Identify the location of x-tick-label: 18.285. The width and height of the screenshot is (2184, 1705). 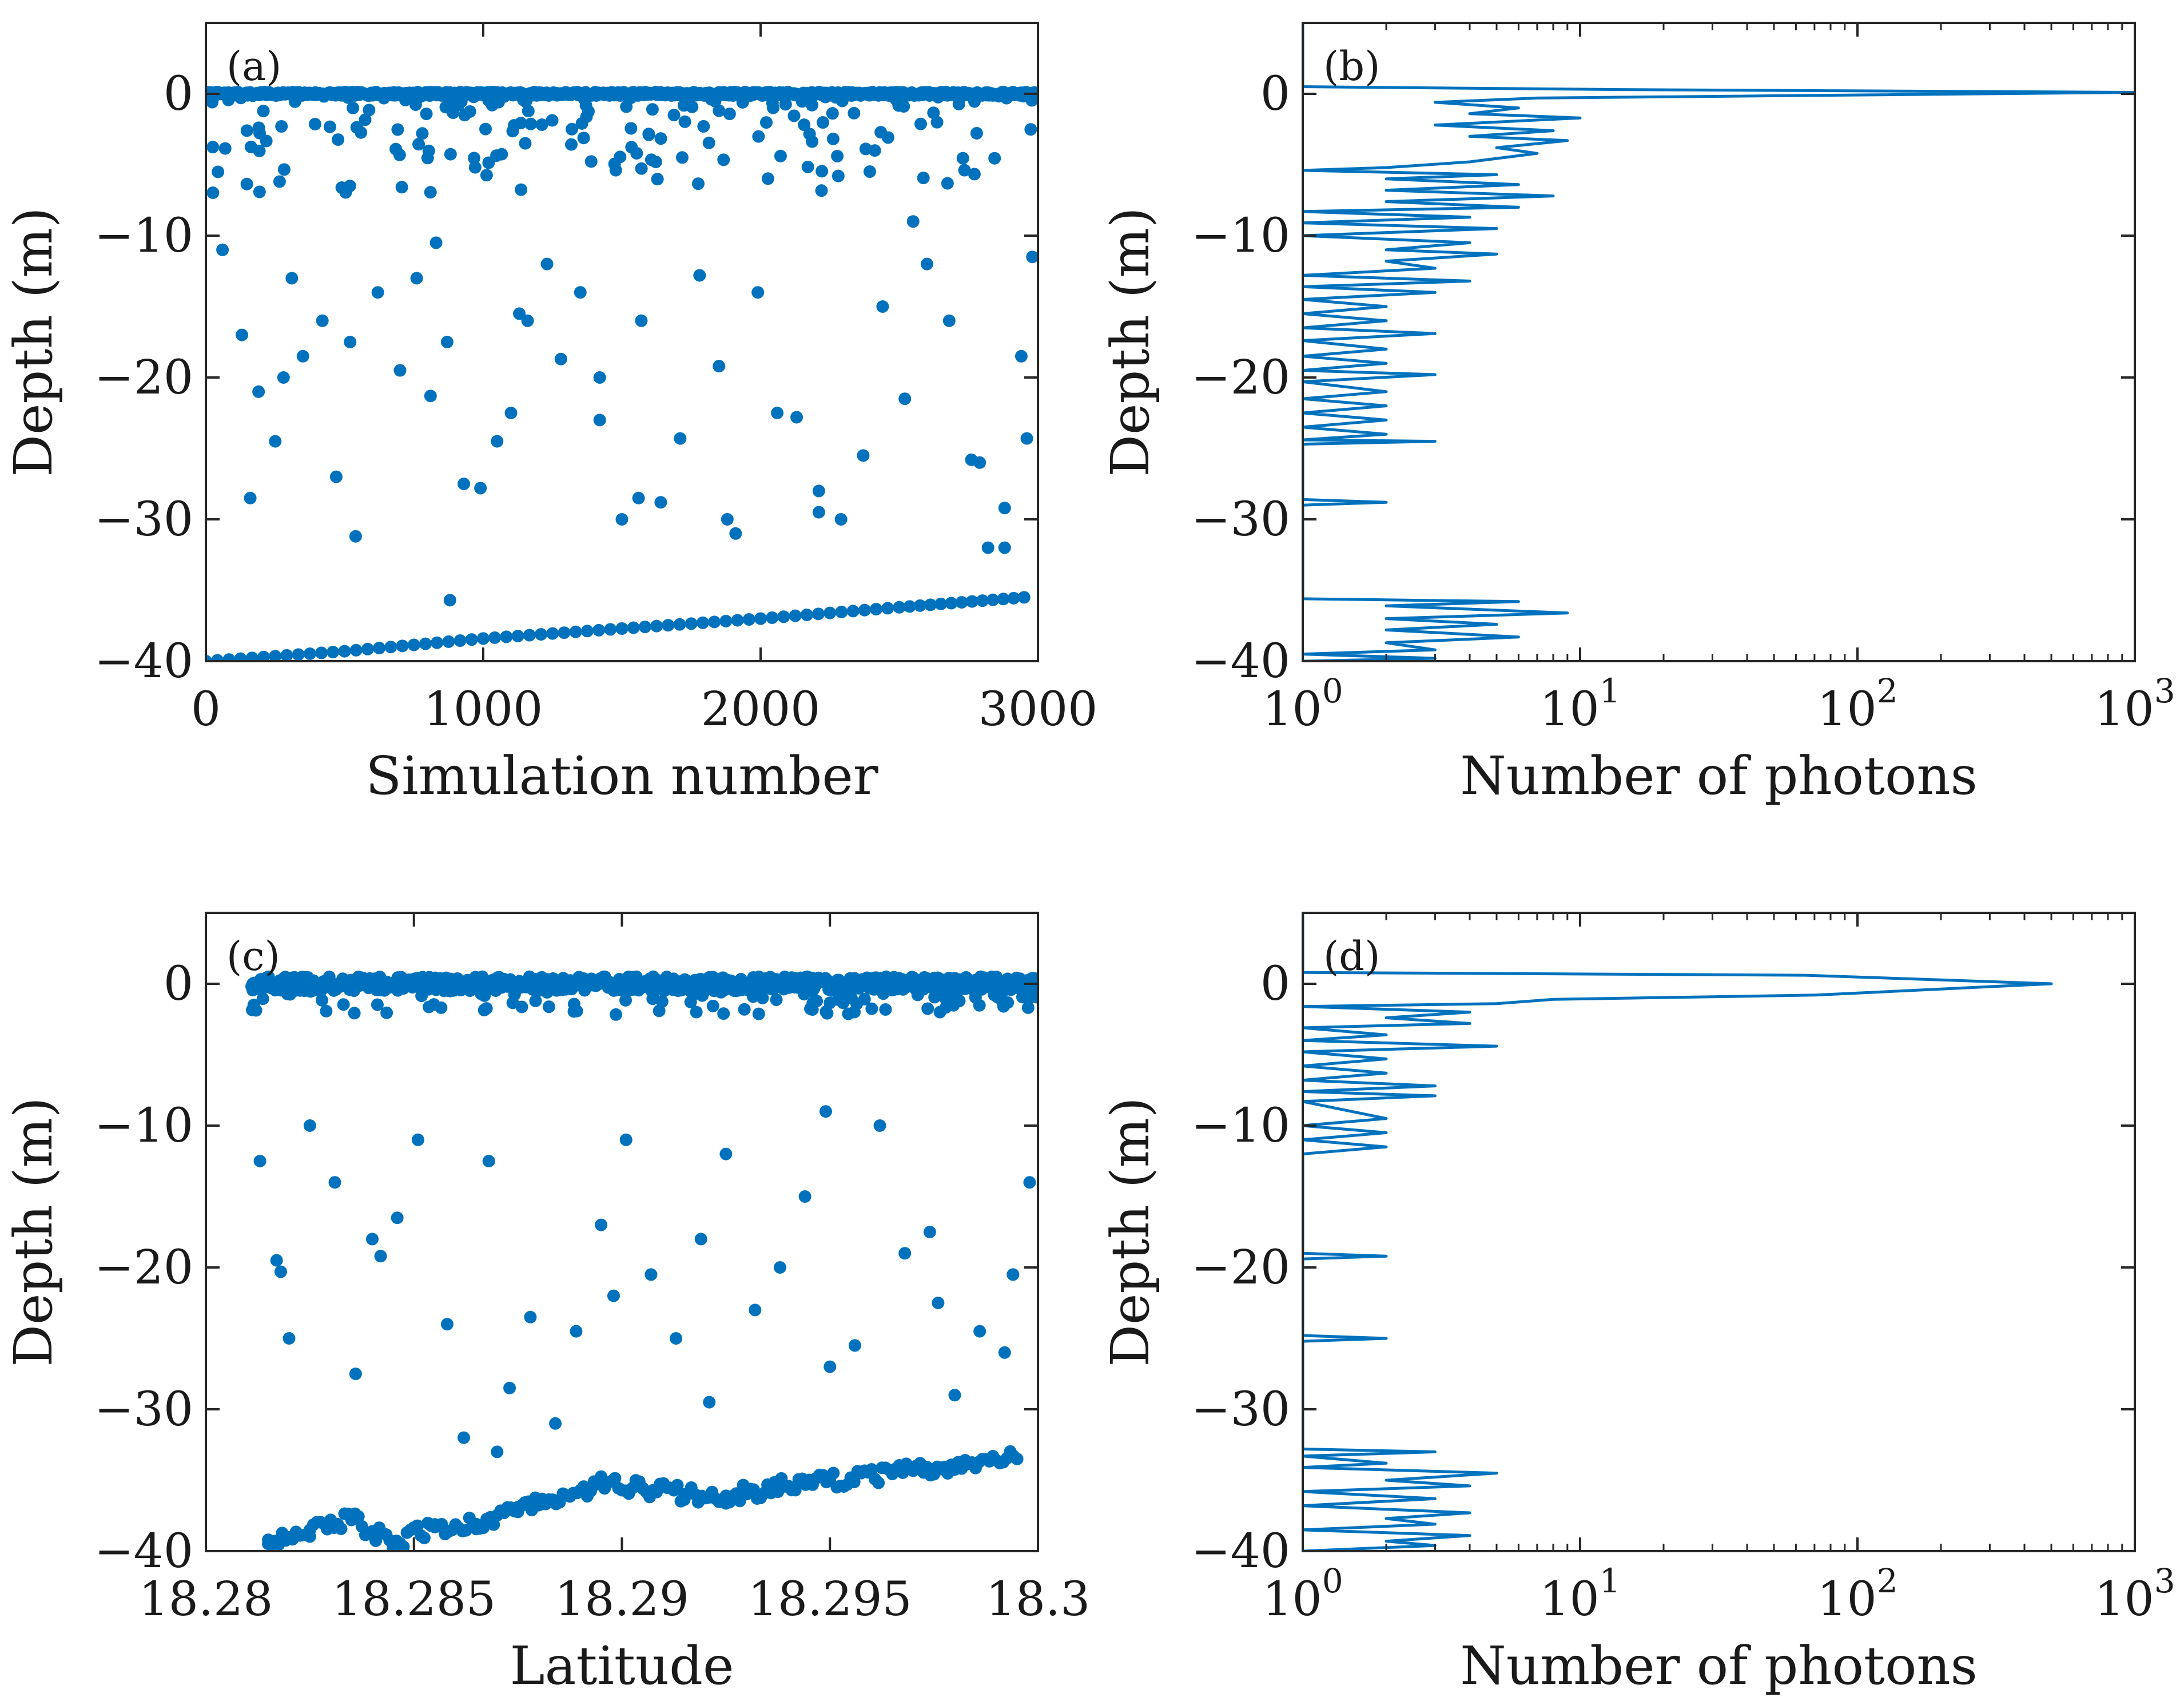
(414, 1599).